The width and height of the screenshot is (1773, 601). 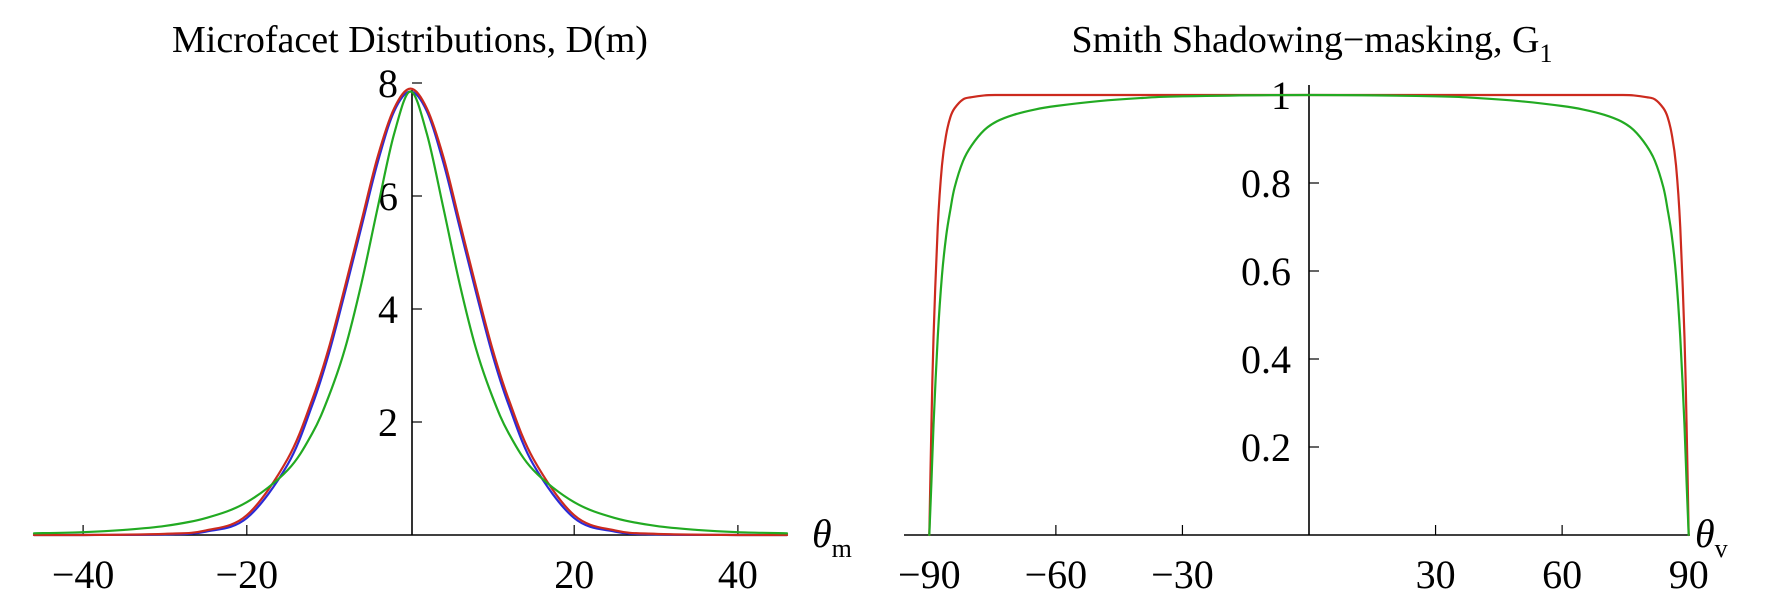 I want to click on chart-left-x-axis-label: θm, so click(x=832, y=537).